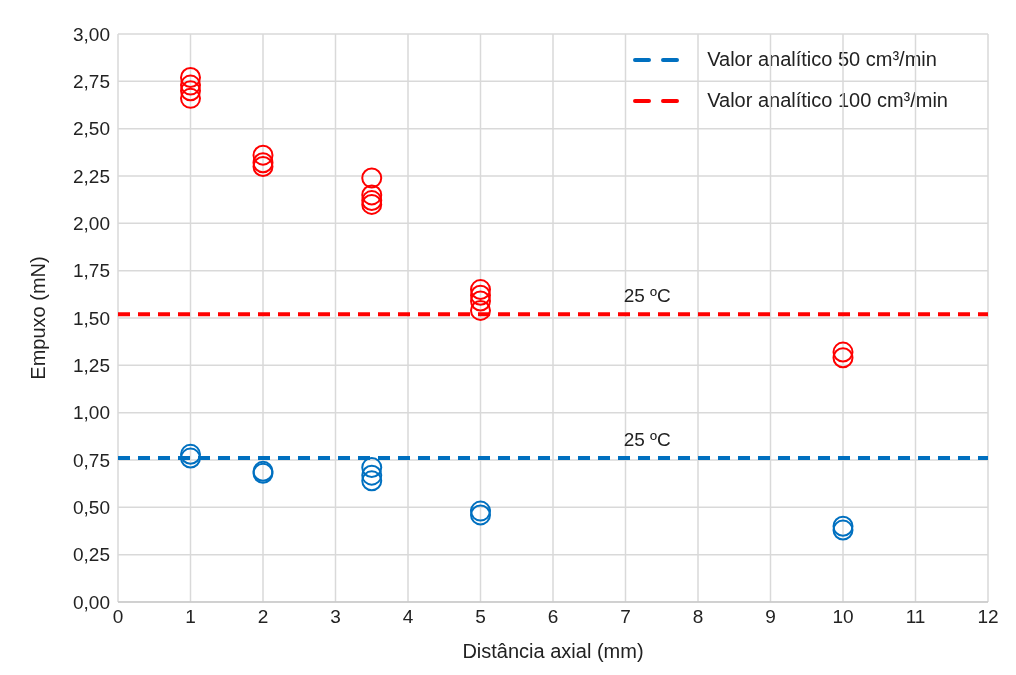 This screenshot has height=675, width=1016. I want to click on x-tick-label: 0, so click(118, 617).